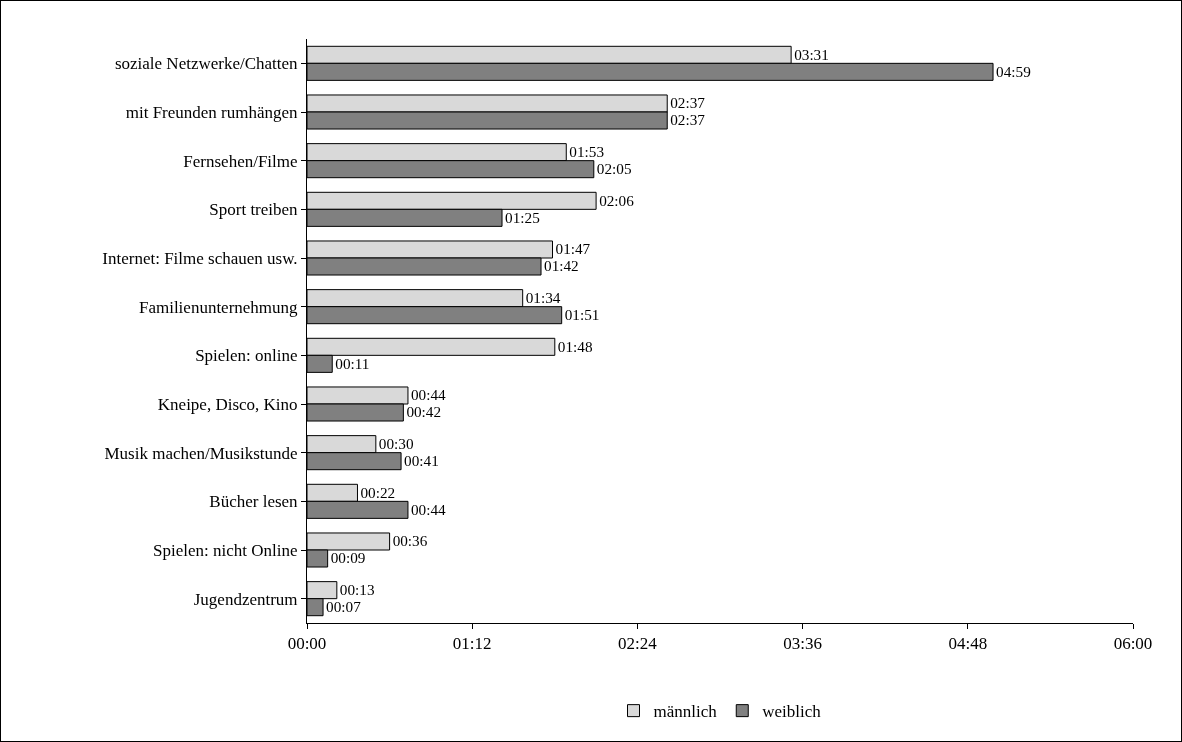  What do you see at coordinates (254, 210) in the screenshot?
I see `y-tick-label: Sport treiben` at bounding box center [254, 210].